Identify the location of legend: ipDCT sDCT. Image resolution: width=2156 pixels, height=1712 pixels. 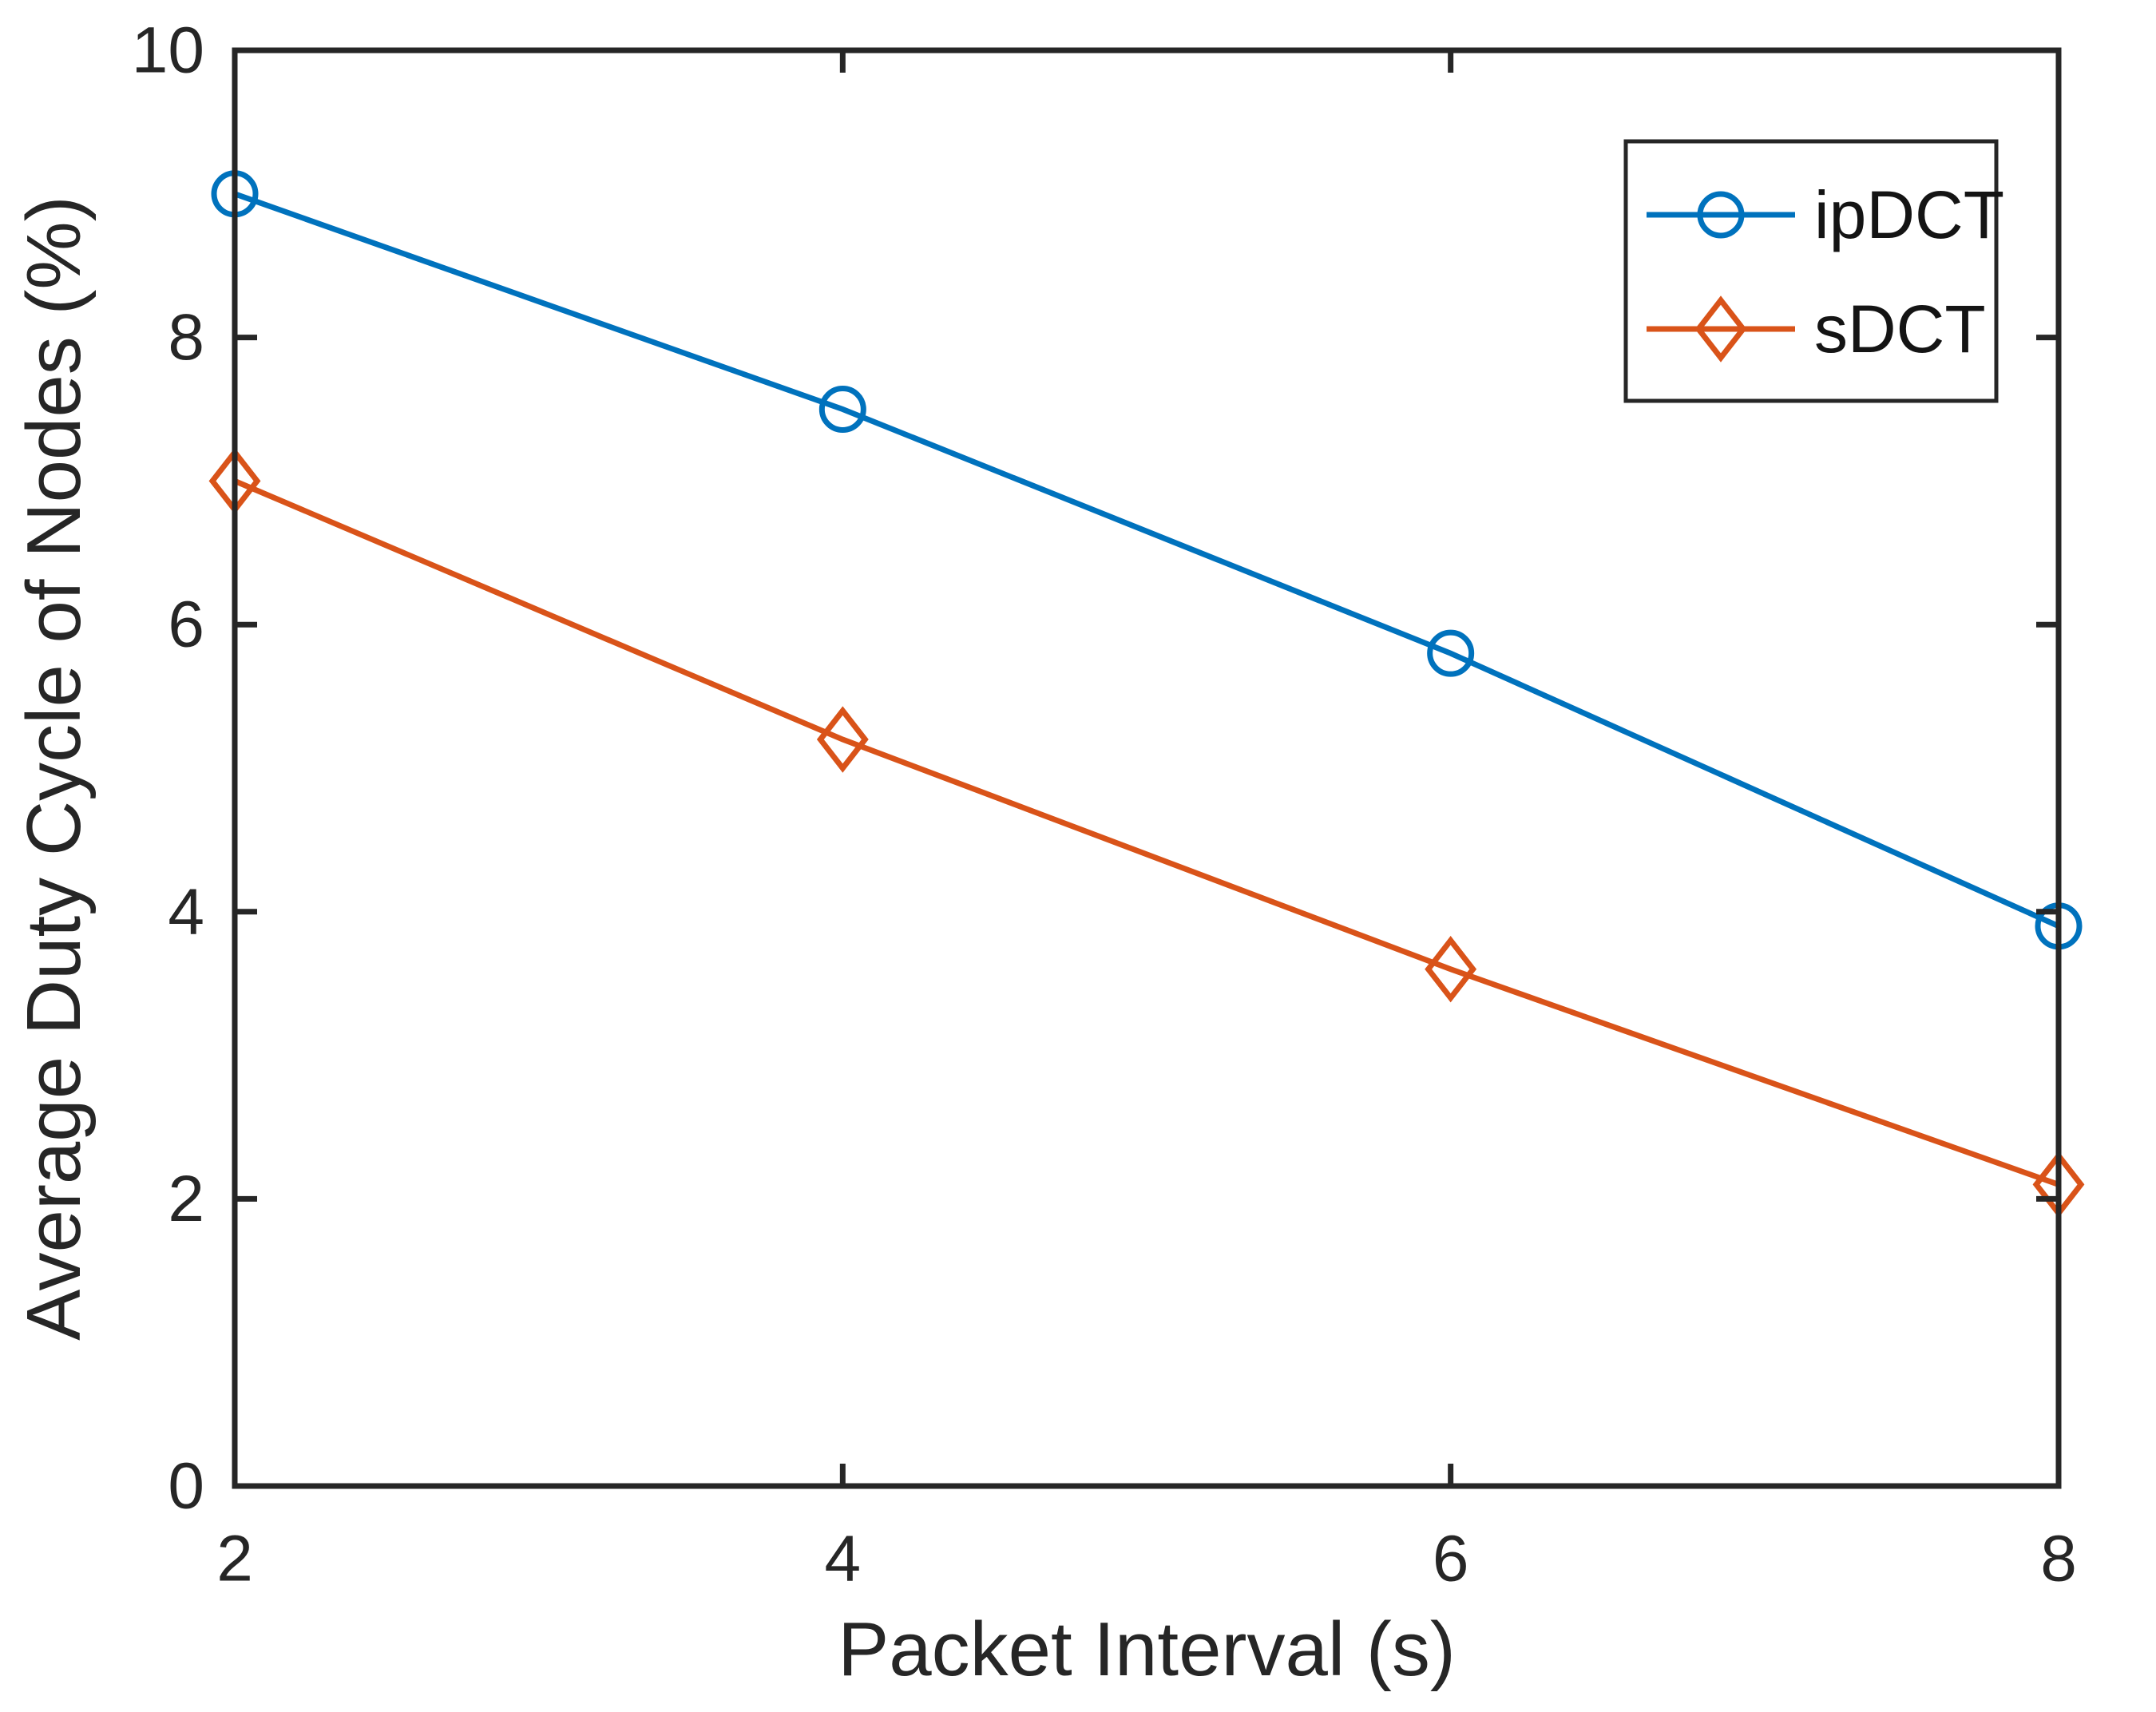
(1813, 271).